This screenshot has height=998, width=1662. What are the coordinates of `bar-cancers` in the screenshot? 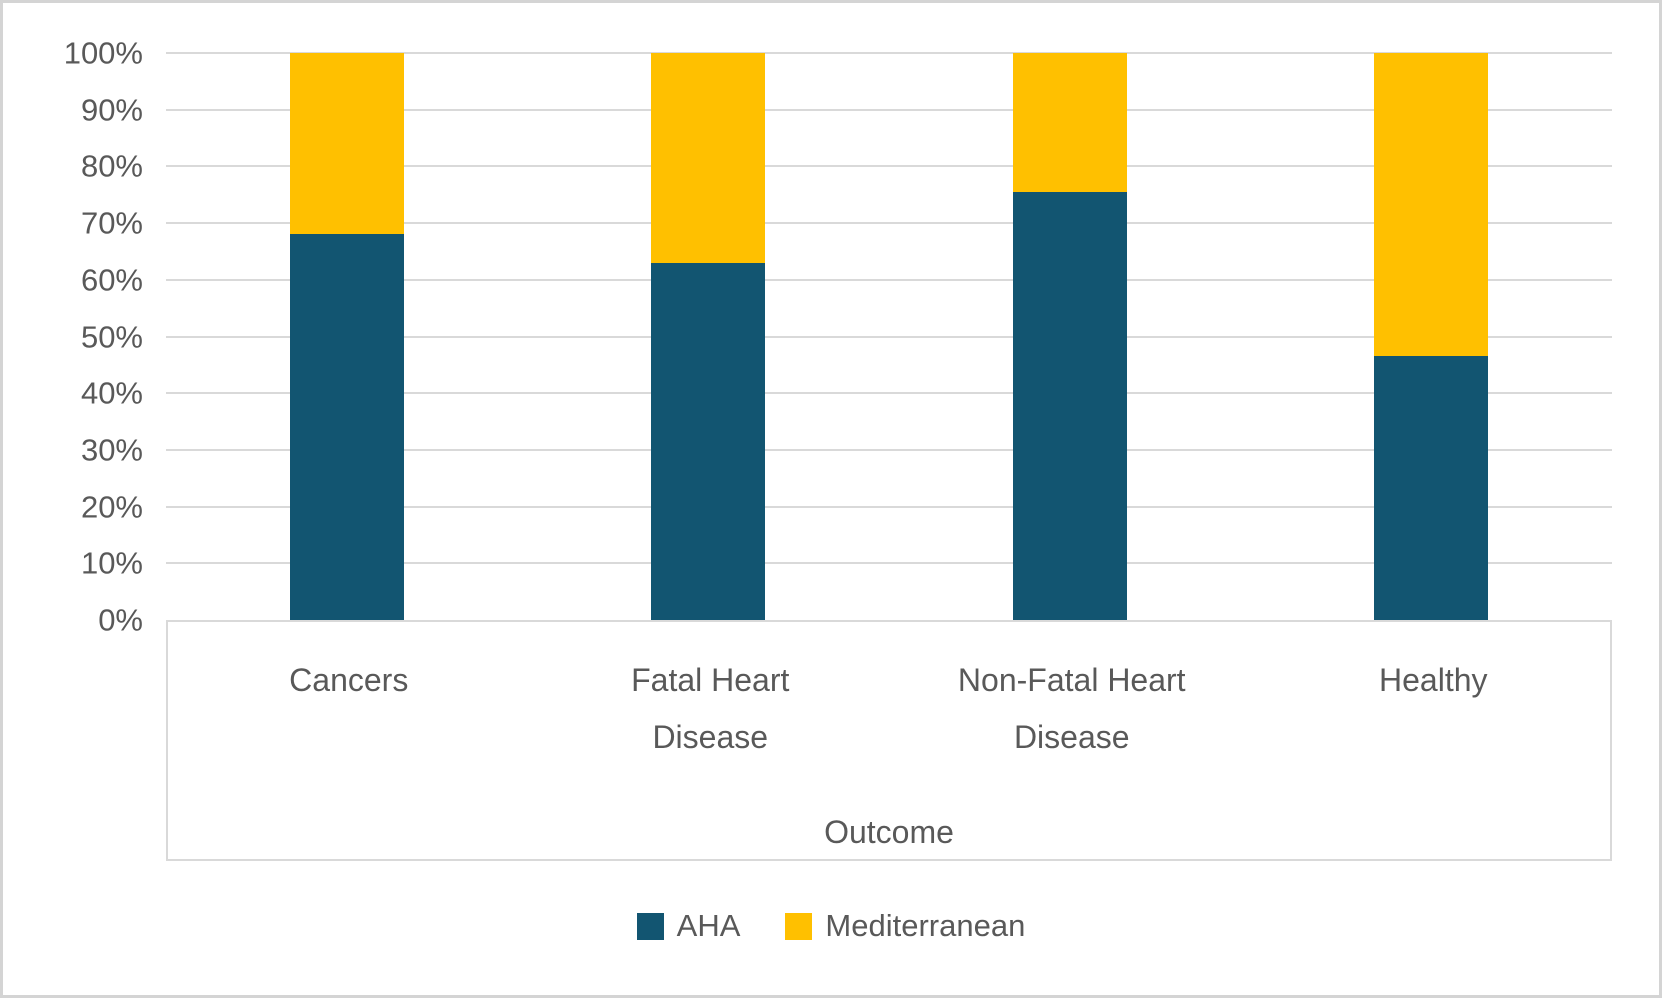 It's located at (346, 336).